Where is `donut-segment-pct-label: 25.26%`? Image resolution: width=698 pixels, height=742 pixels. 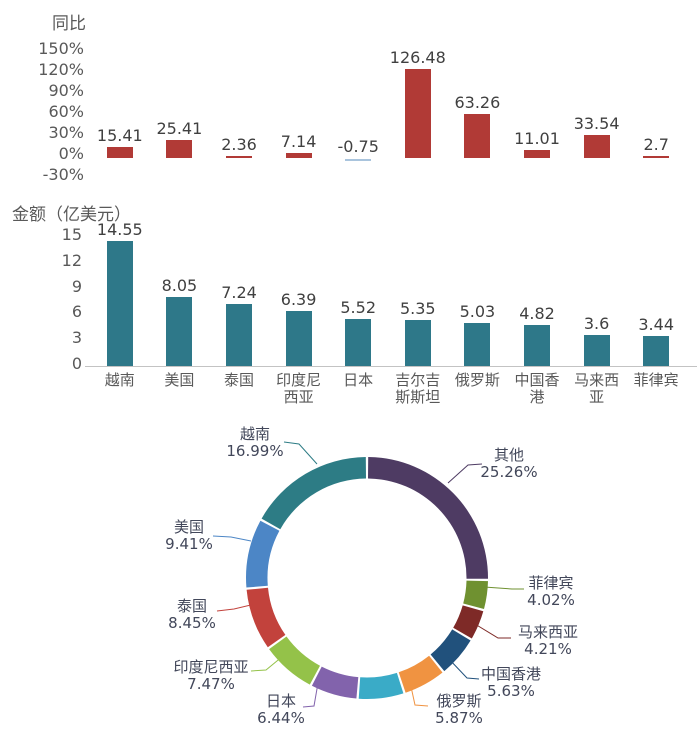 donut-segment-pct-label: 25.26% is located at coordinates (508, 472).